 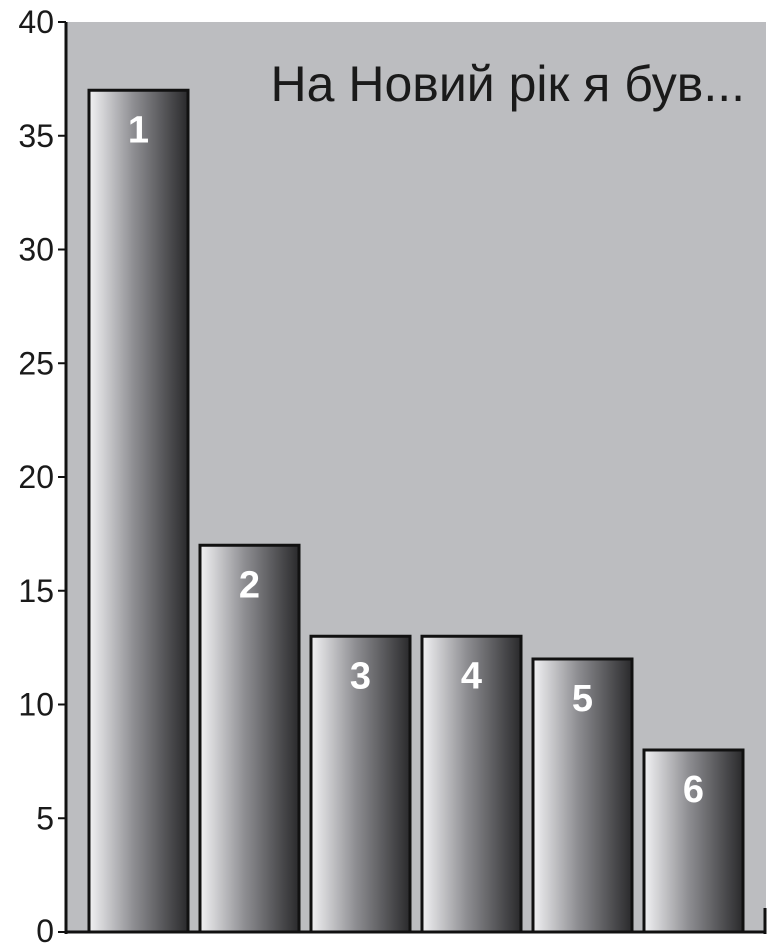 I want to click on bar-label: 1, so click(x=138, y=130).